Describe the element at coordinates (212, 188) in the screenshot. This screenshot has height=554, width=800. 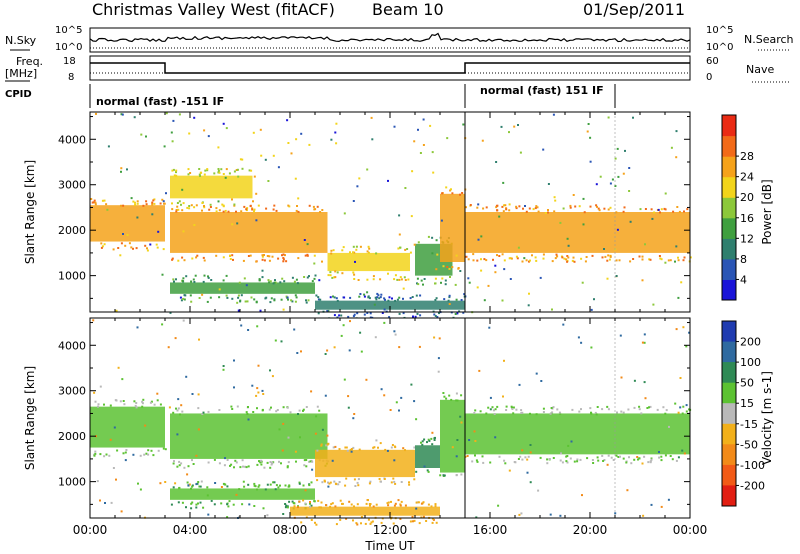
I see `data-band` at that location.